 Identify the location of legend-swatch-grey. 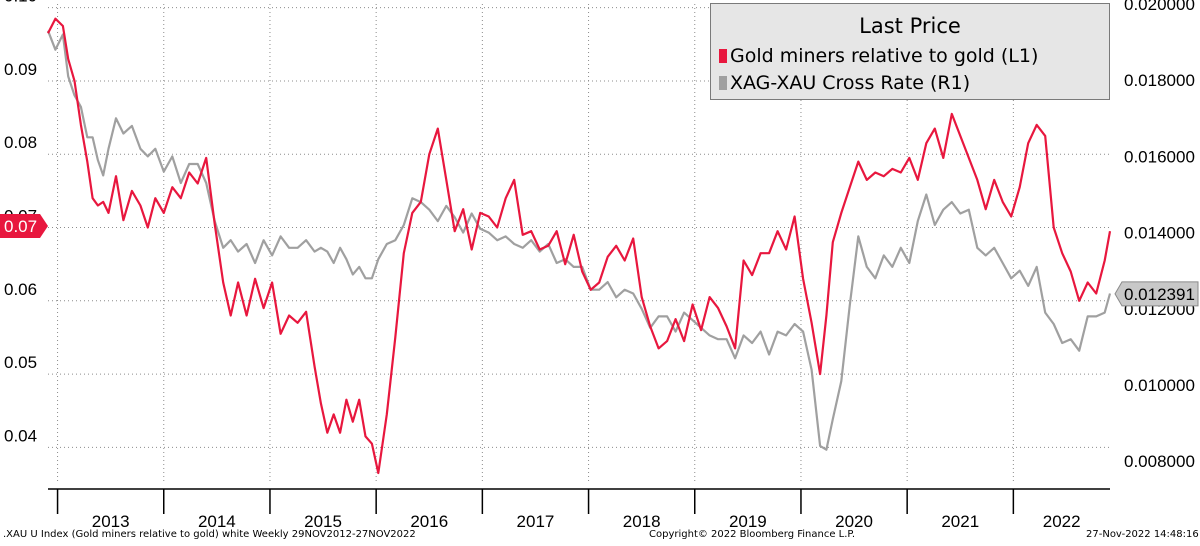
(723, 83).